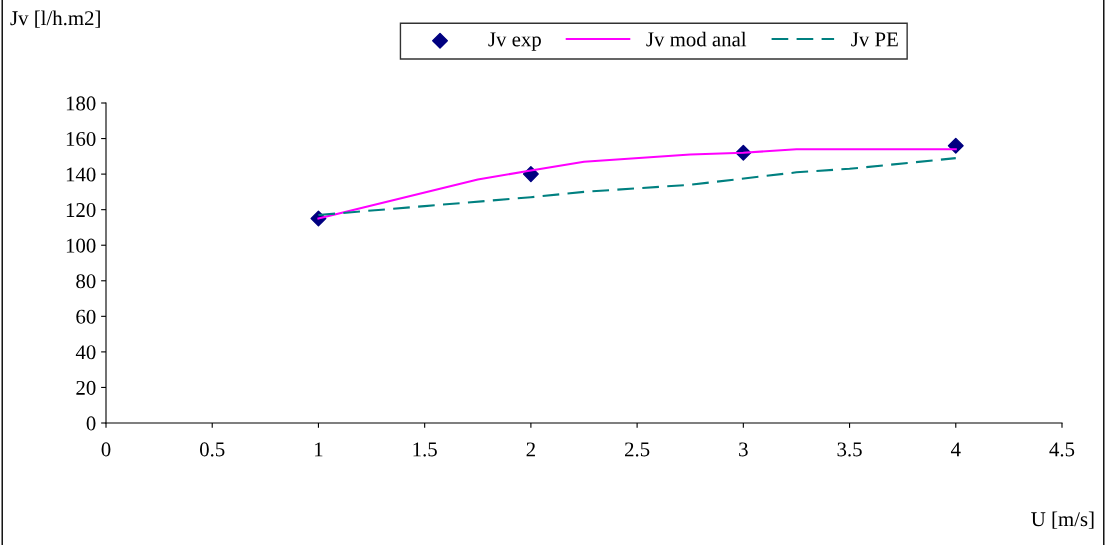  I want to click on y-tick-label: 0, so click(91, 423).